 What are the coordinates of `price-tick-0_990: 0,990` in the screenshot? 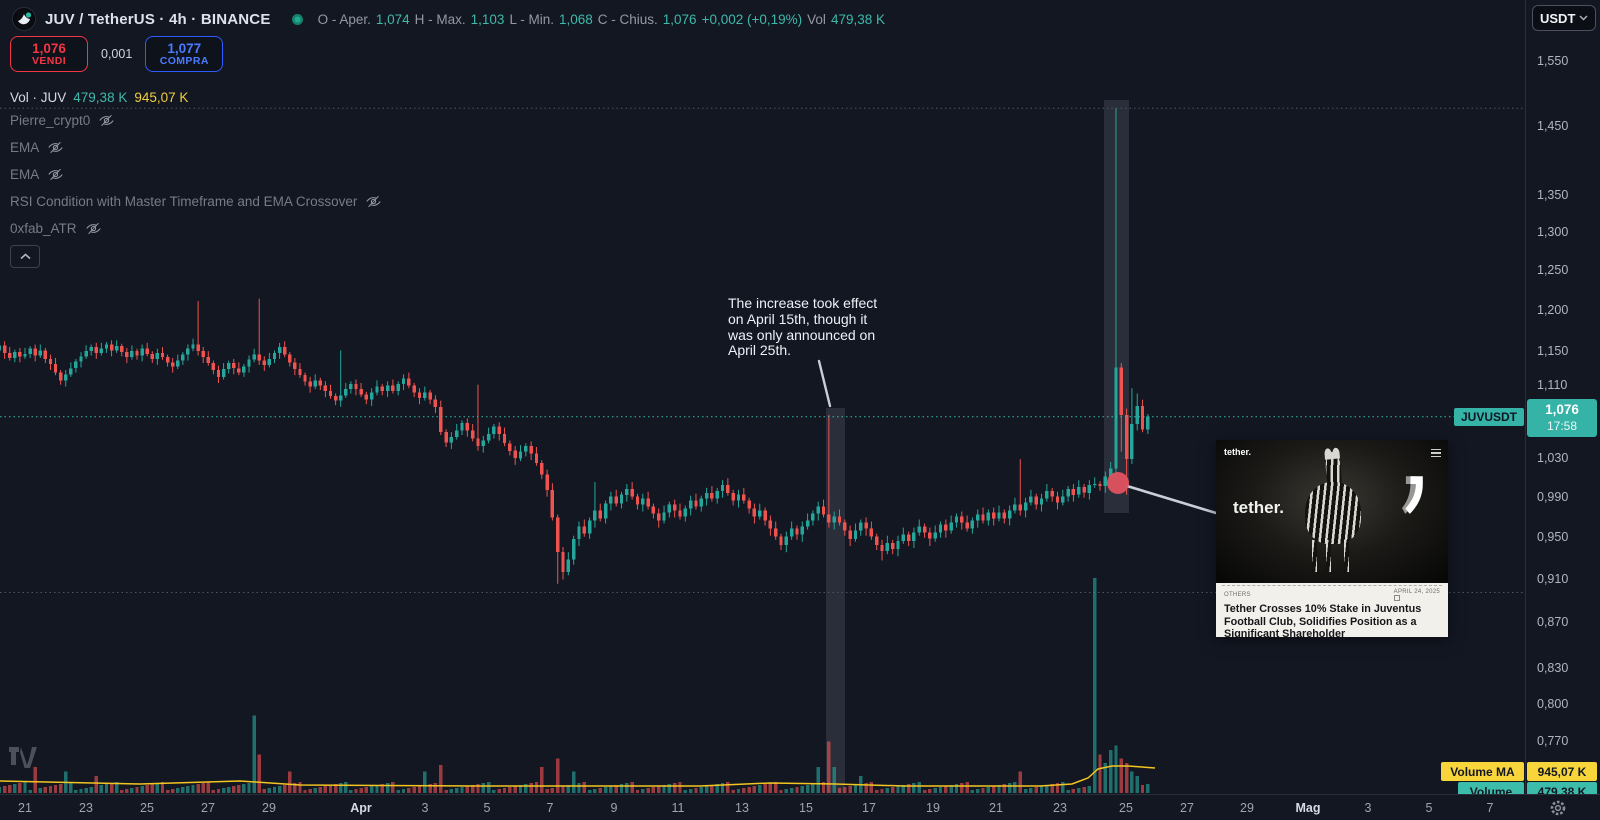 It's located at (1553, 496).